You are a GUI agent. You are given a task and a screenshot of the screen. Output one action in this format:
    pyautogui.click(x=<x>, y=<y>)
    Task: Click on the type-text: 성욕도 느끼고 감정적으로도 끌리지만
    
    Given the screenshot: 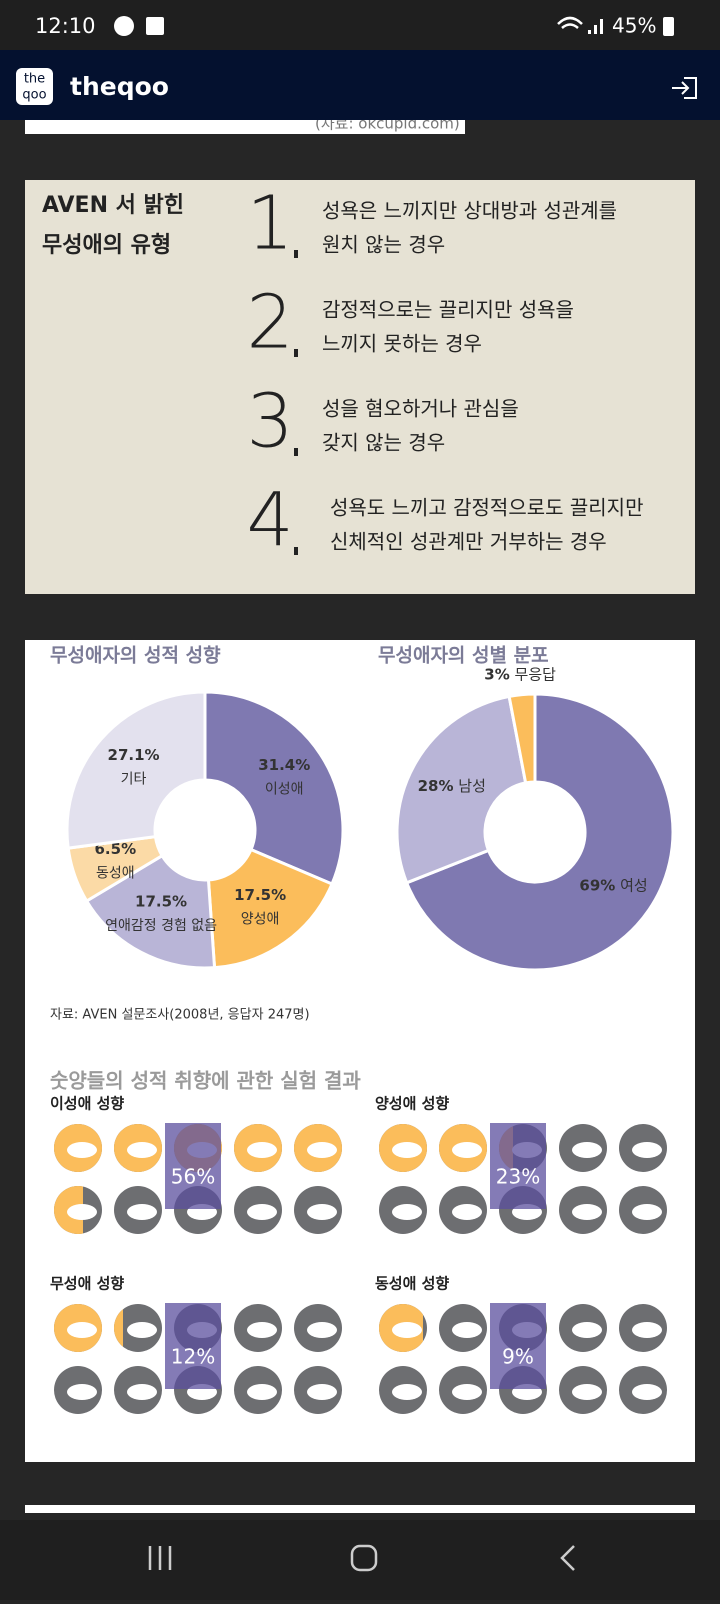 What is the action you would take?
    pyautogui.click(x=486, y=508)
    